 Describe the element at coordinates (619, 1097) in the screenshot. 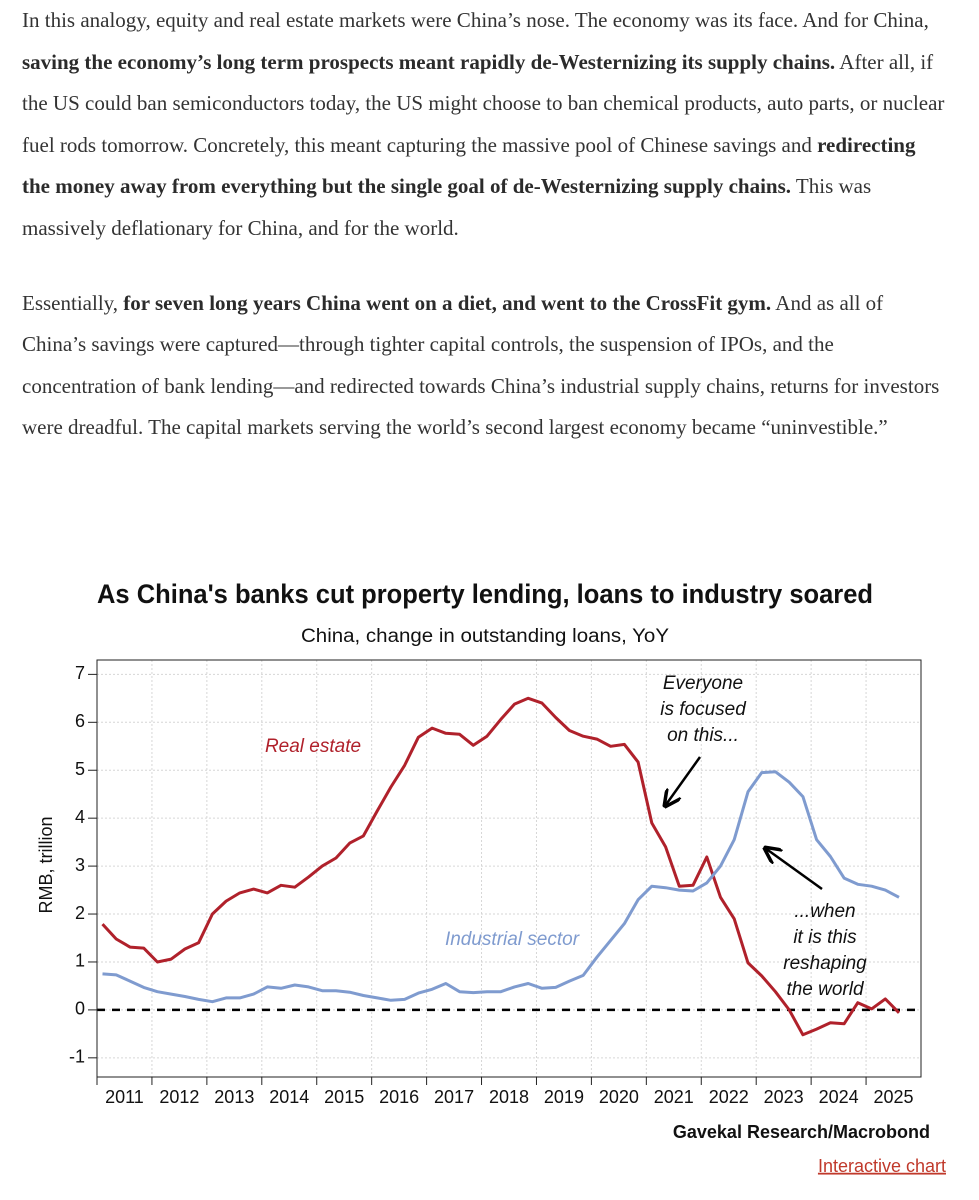

I see `x-tick-label: 2020` at that location.